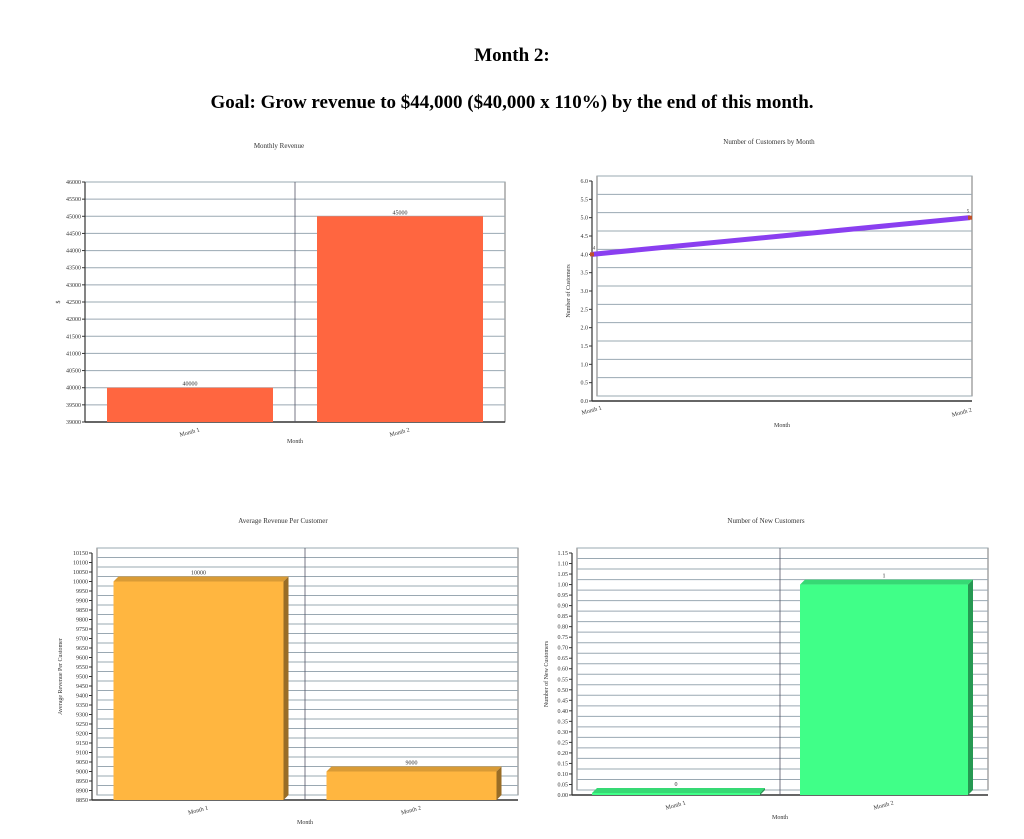 Image resolution: width=1024 pixels, height=839 pixels. What do you see at coordinates (82, 725) in the screenshot?
I see `y-tick-label: 9250` at bounding box center [82, 725].